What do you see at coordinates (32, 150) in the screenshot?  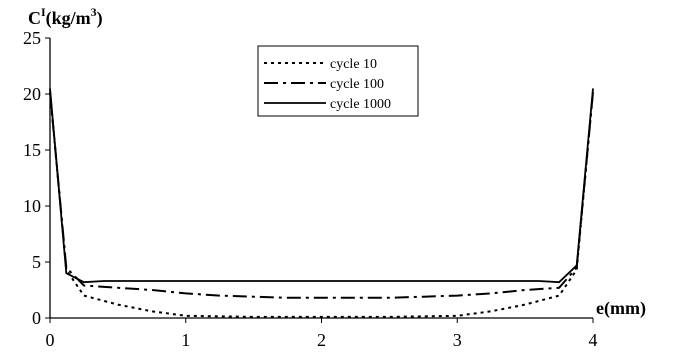 I see `y-tick-label: 15` at bounding box center [32, 150].